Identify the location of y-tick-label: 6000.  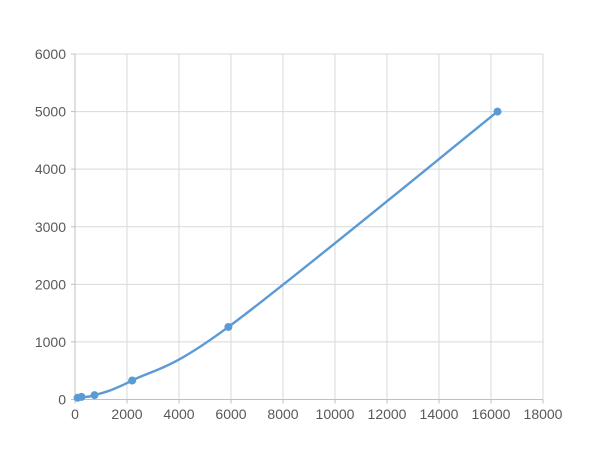
(50, 54).